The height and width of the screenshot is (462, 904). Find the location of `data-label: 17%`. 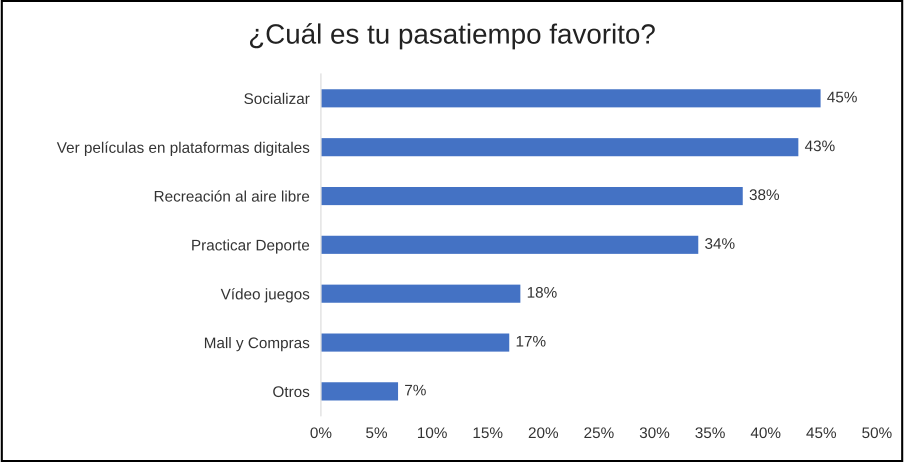

data-label: 17% is located at coordinates (531, 341).